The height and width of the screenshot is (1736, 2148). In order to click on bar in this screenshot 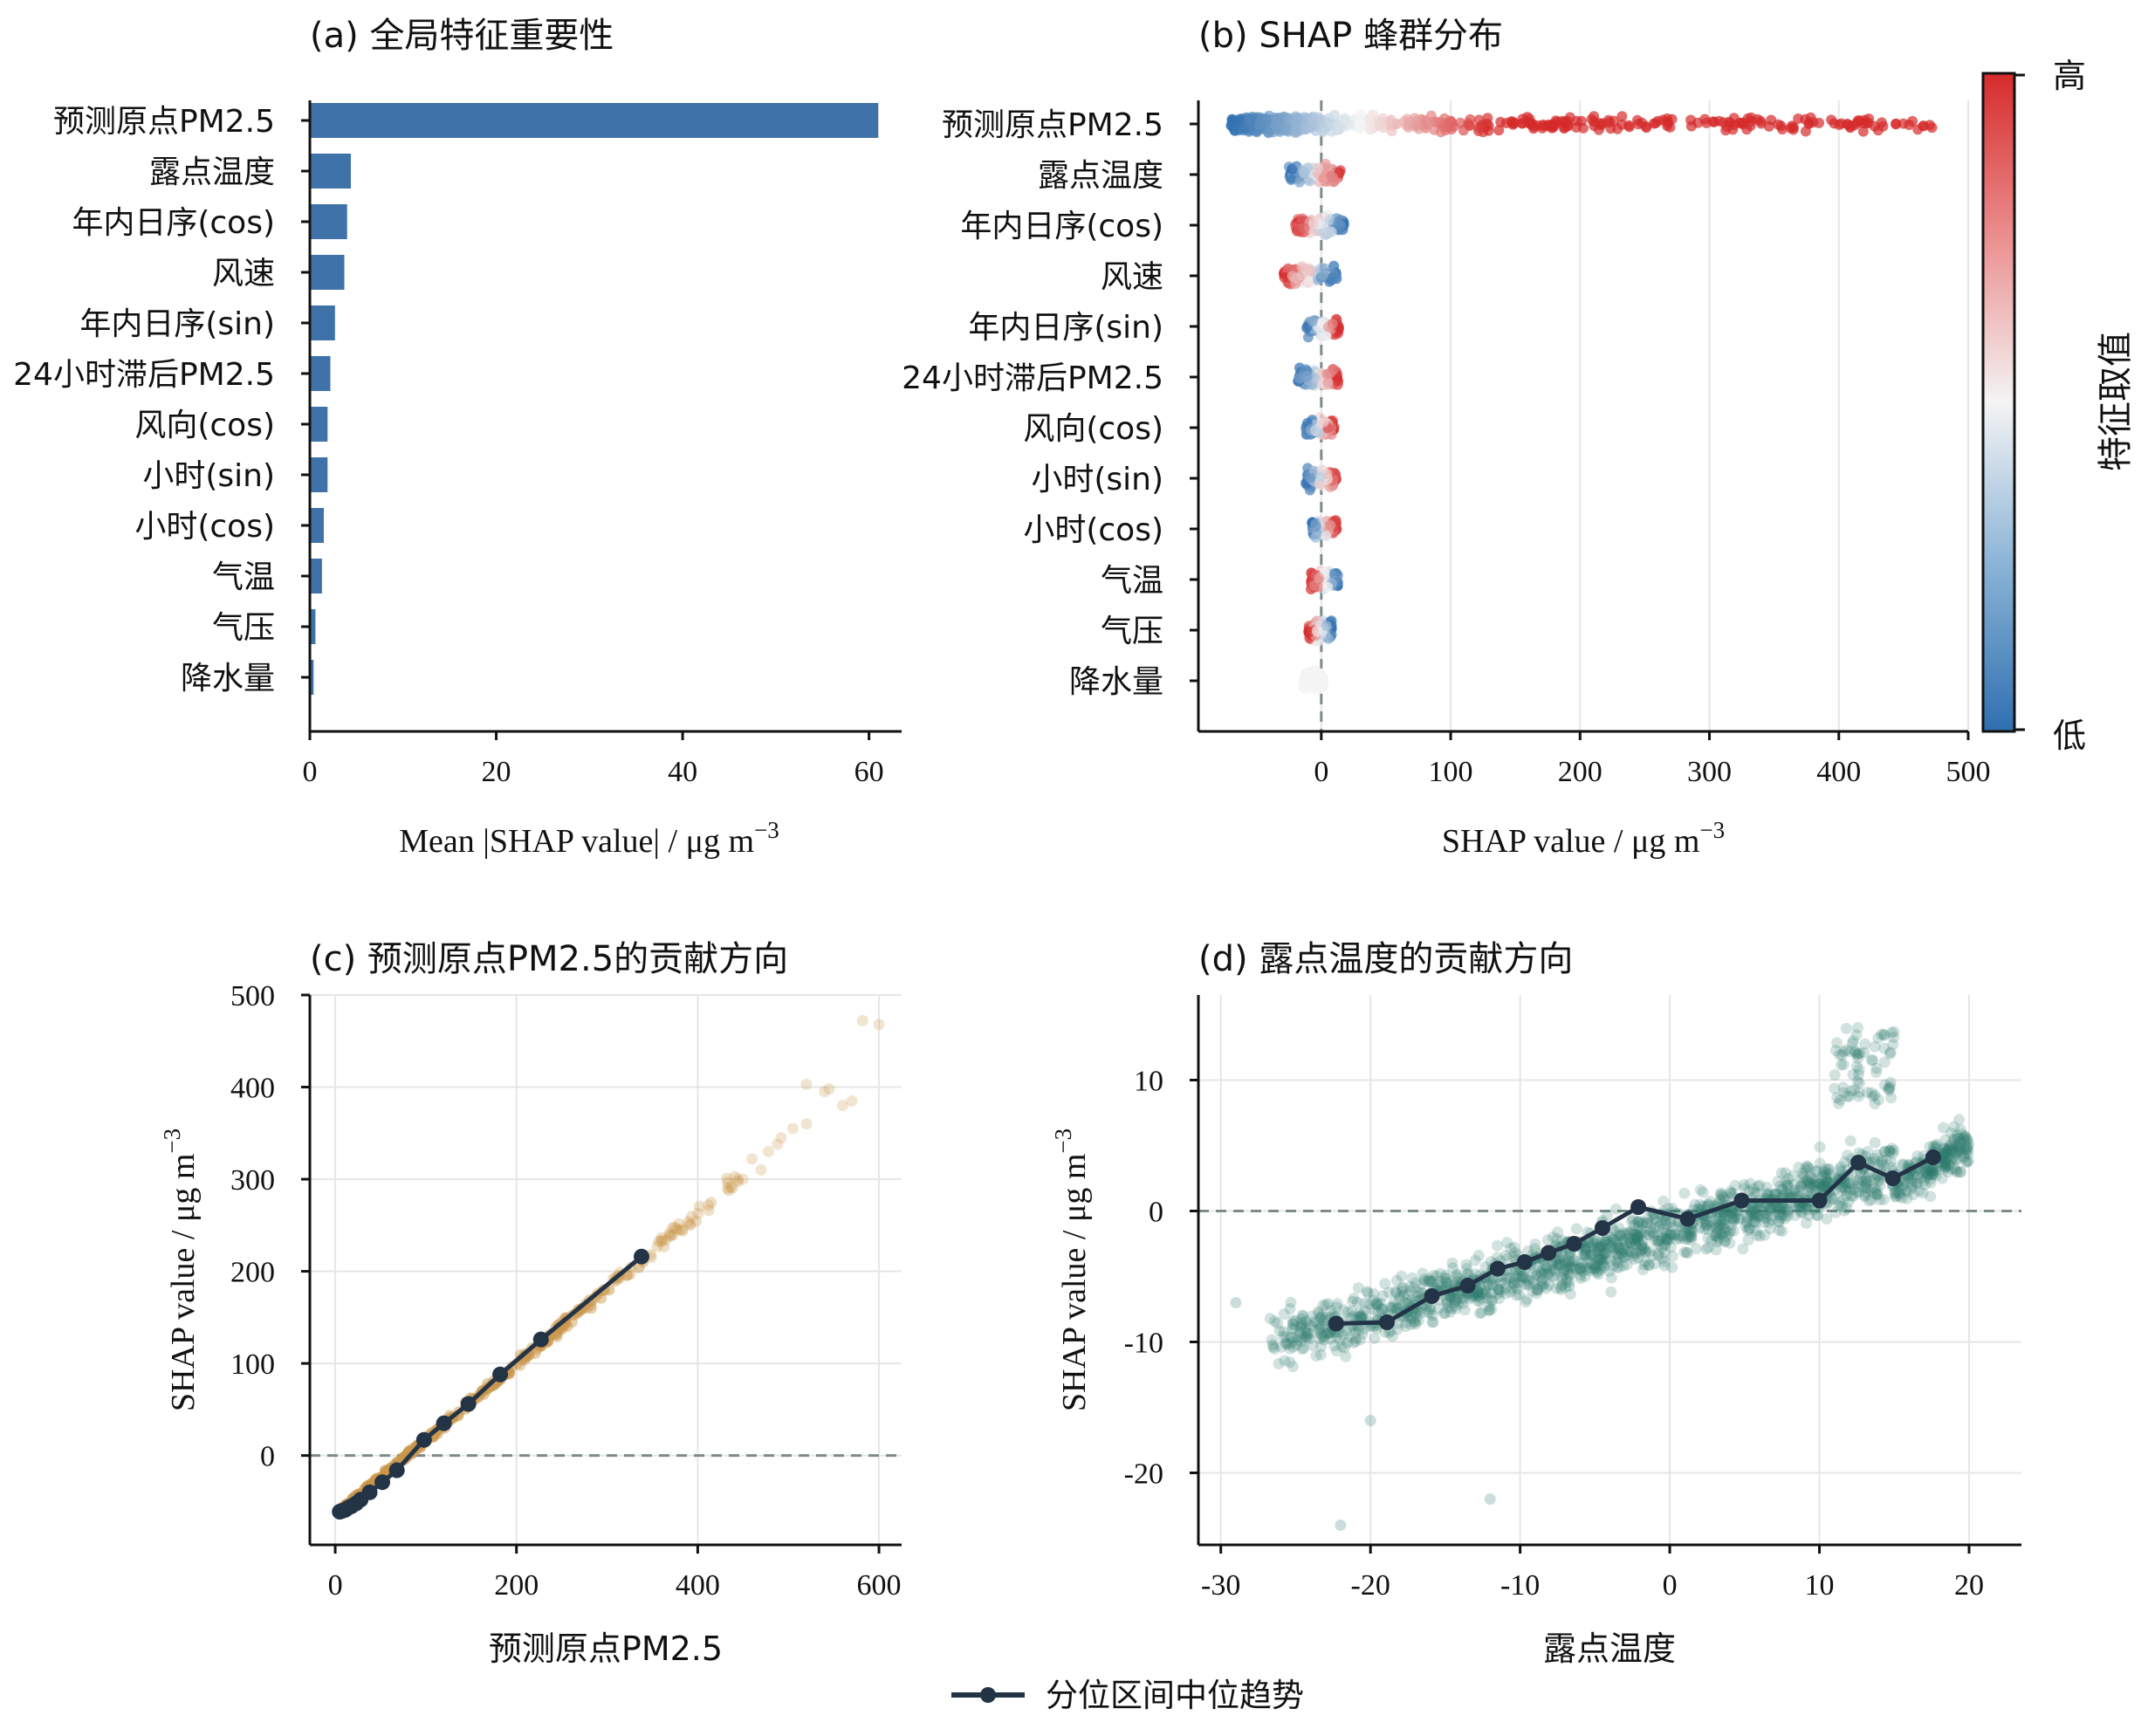, I will do `click(331, 171)`.